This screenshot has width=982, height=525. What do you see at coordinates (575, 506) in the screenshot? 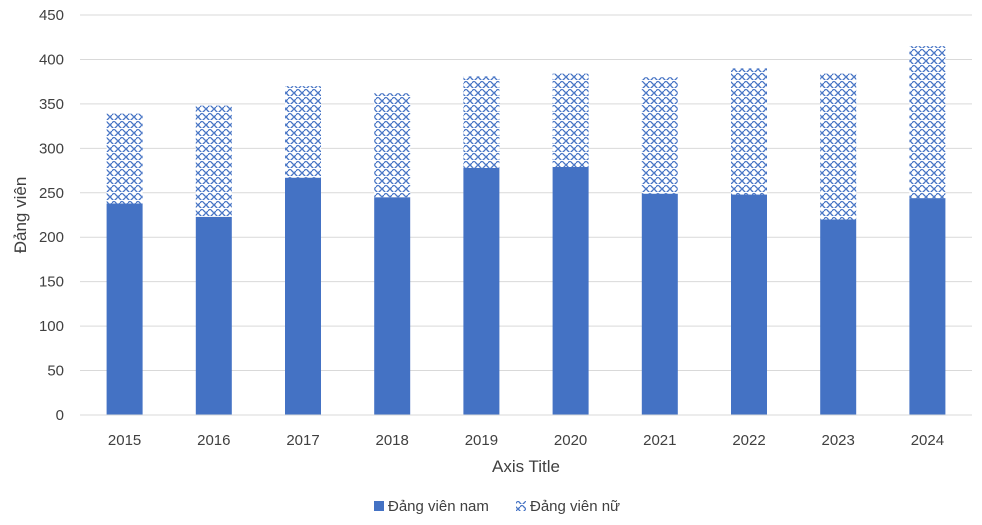
I see `legend-label-female: Đảng viên nữ` at bounding box center [575, 506].